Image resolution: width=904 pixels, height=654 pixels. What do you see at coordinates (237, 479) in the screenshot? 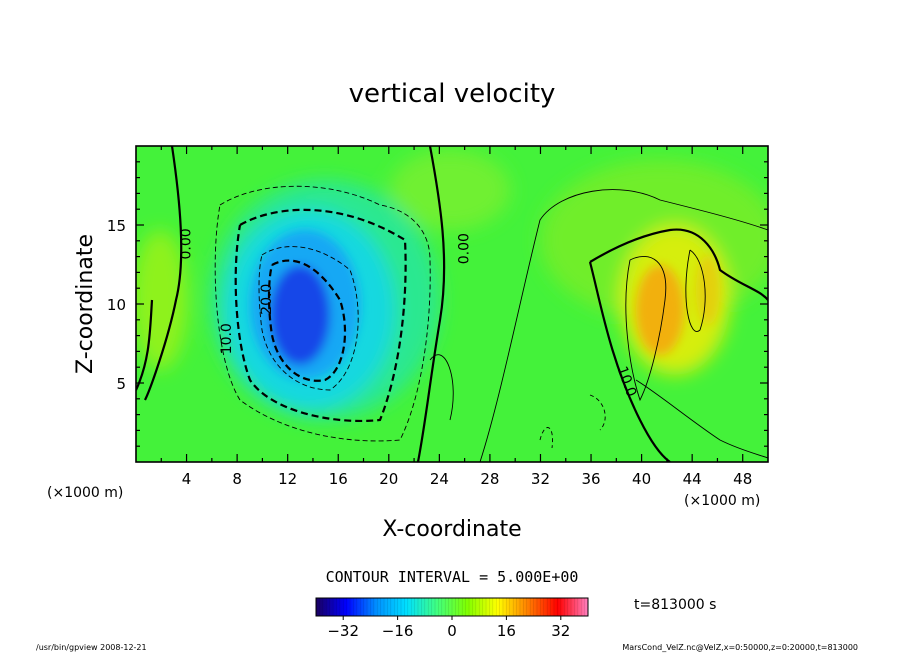
I see `x-tick-label-1: 8` at bounding box center [237, 479].